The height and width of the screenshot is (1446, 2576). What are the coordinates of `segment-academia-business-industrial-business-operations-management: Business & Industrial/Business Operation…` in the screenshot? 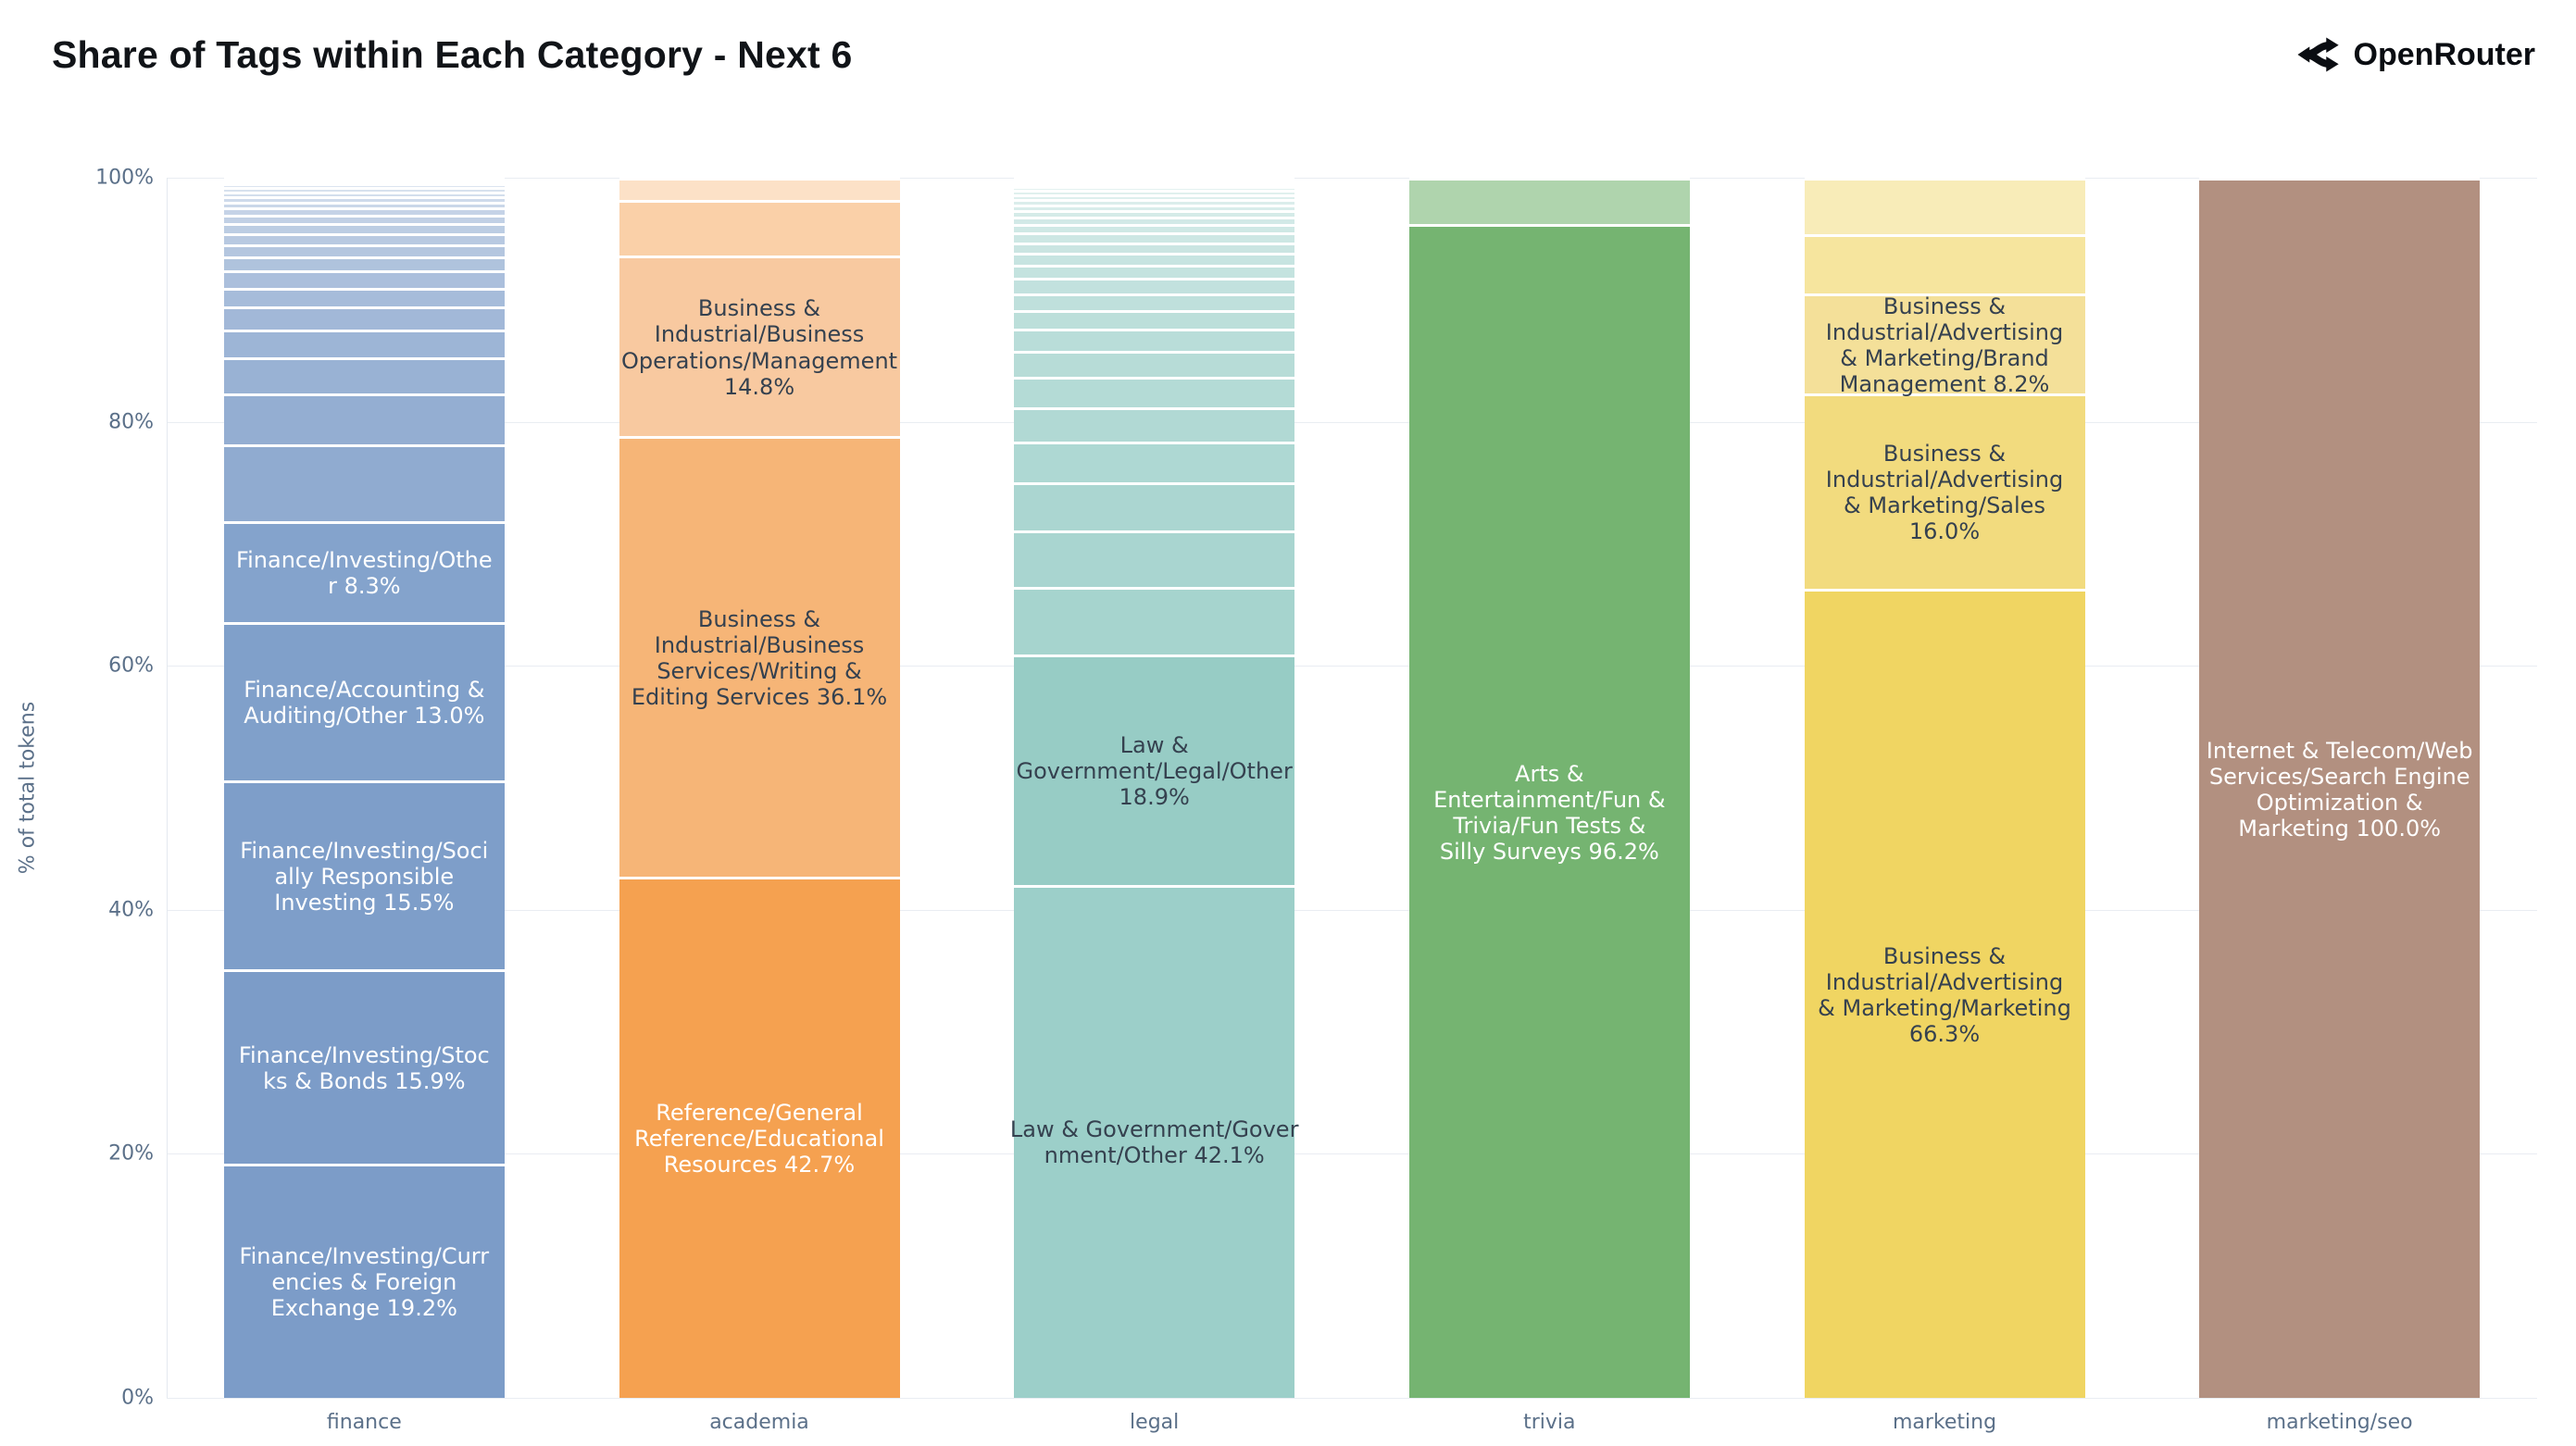 It's located at (759, 346).